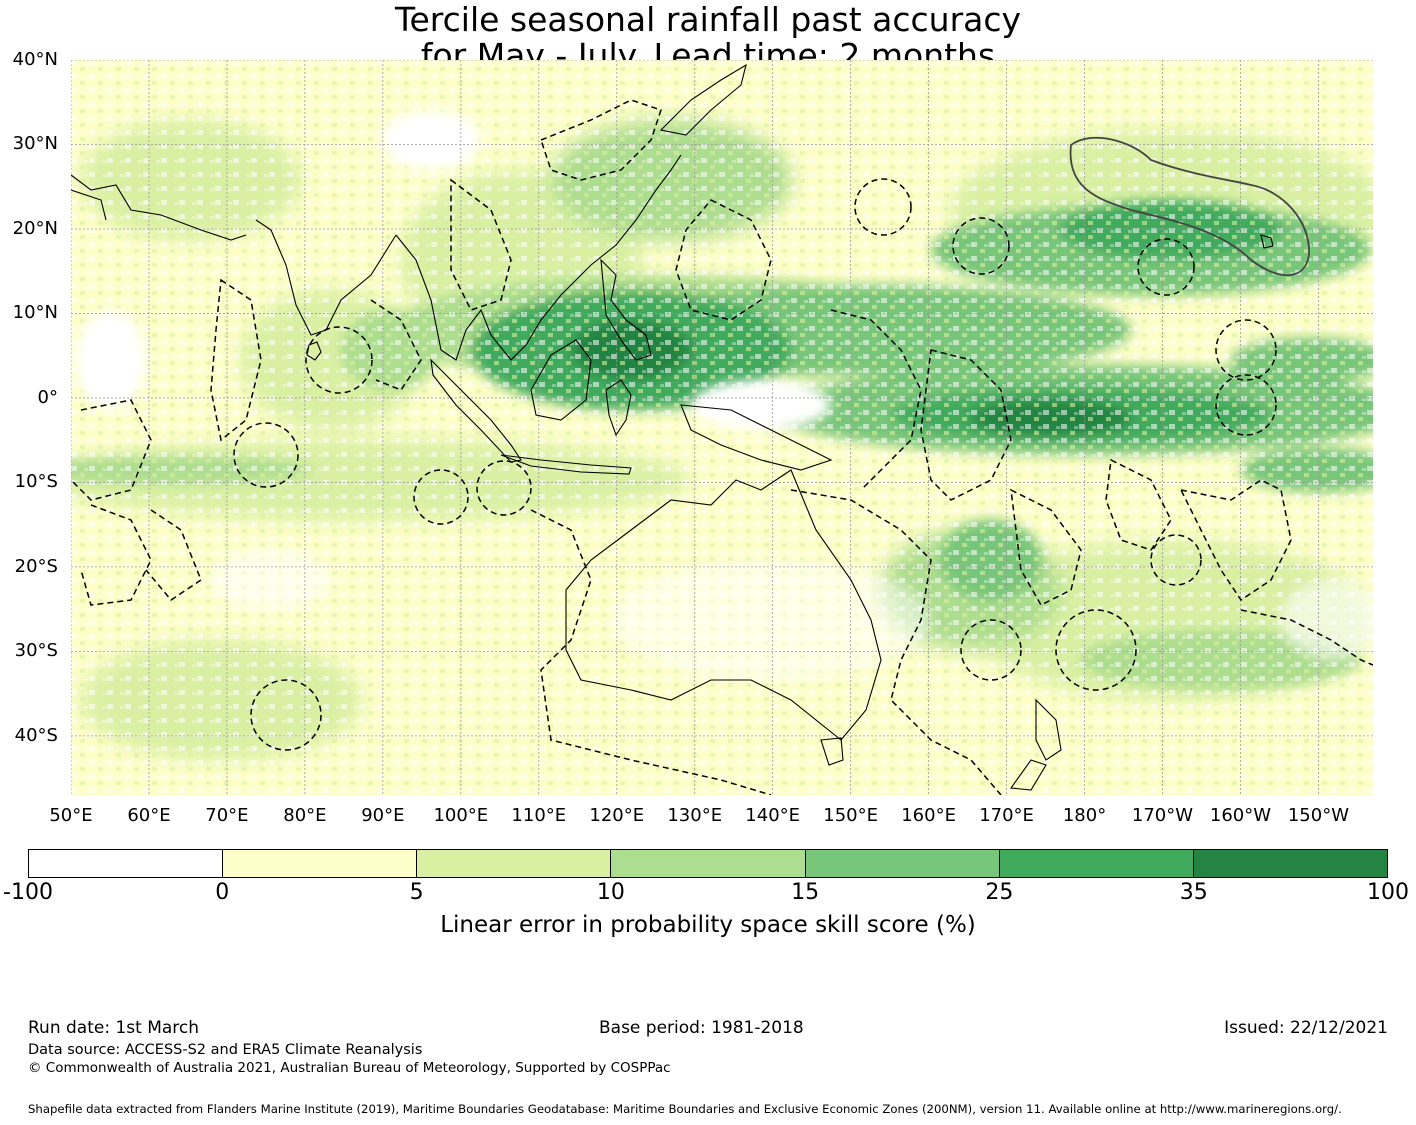 This screenshot has height=1125, width=1416. What do you see at coordinates (617, 815) in the screenshot?
I see `longitude-label: 120°E` at bounding box center [617, 815].